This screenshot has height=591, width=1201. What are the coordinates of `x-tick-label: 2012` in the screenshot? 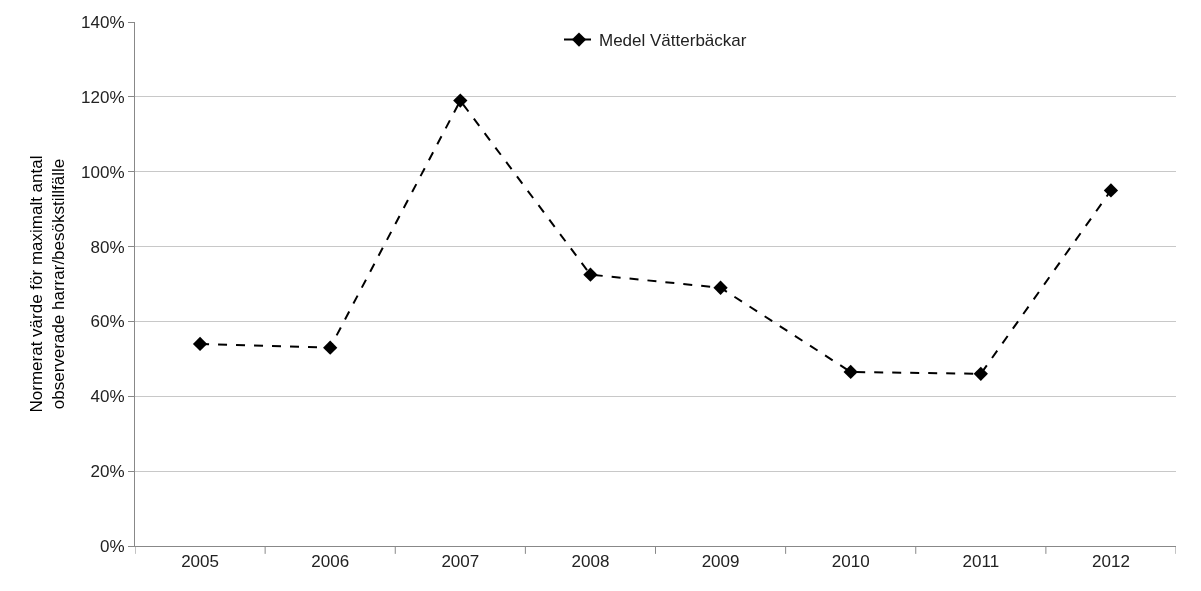 It's located at (1111, 562).